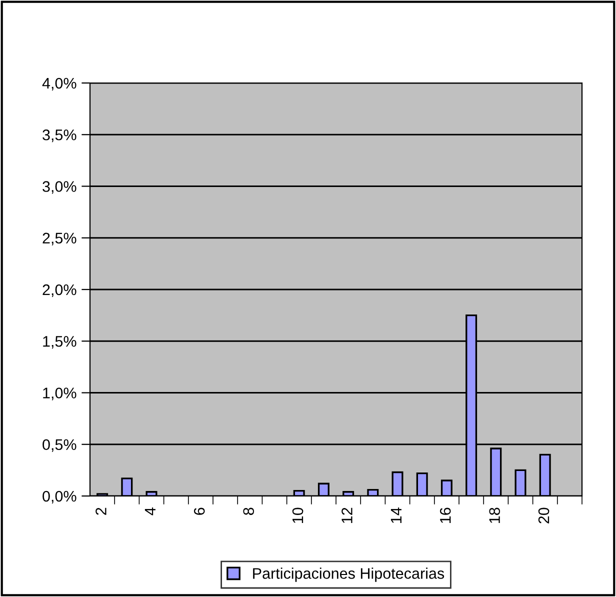 The height and width of the screenshot is (597, 616). What do you see at coordinates (298, 515) in the screenshot?
I see `x-tick-label: 10` at bounding box center [298, 515].